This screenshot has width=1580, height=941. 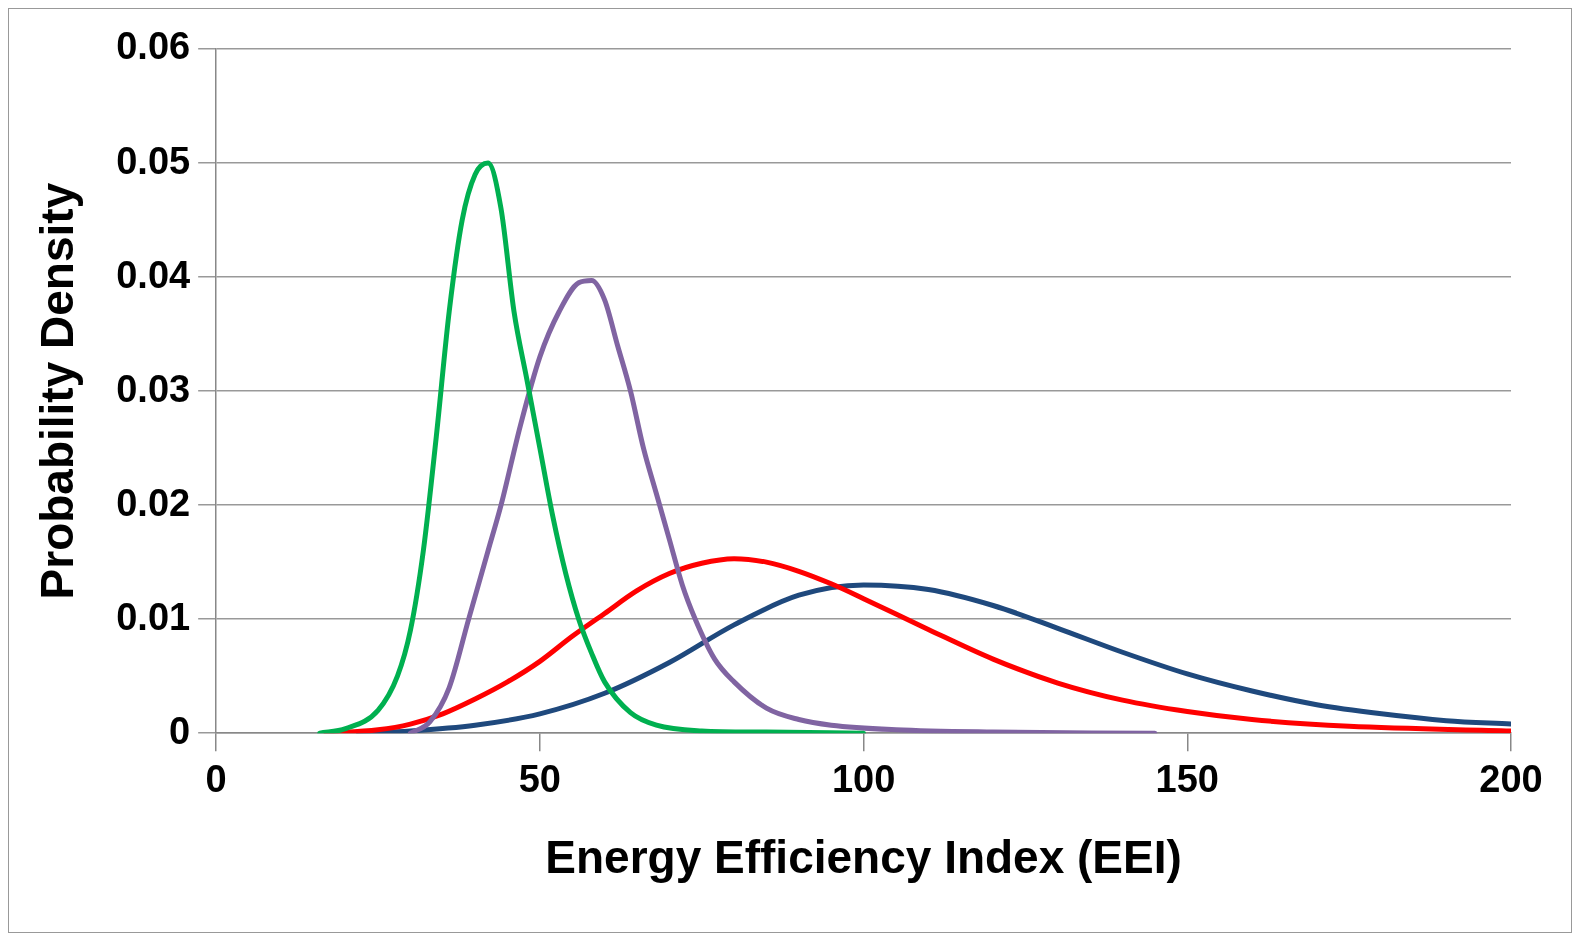 What do you see at coordinates (153, 616) in the screenshot?
I see `y-tick-label: 0.01` at bounding box center [153, 616].